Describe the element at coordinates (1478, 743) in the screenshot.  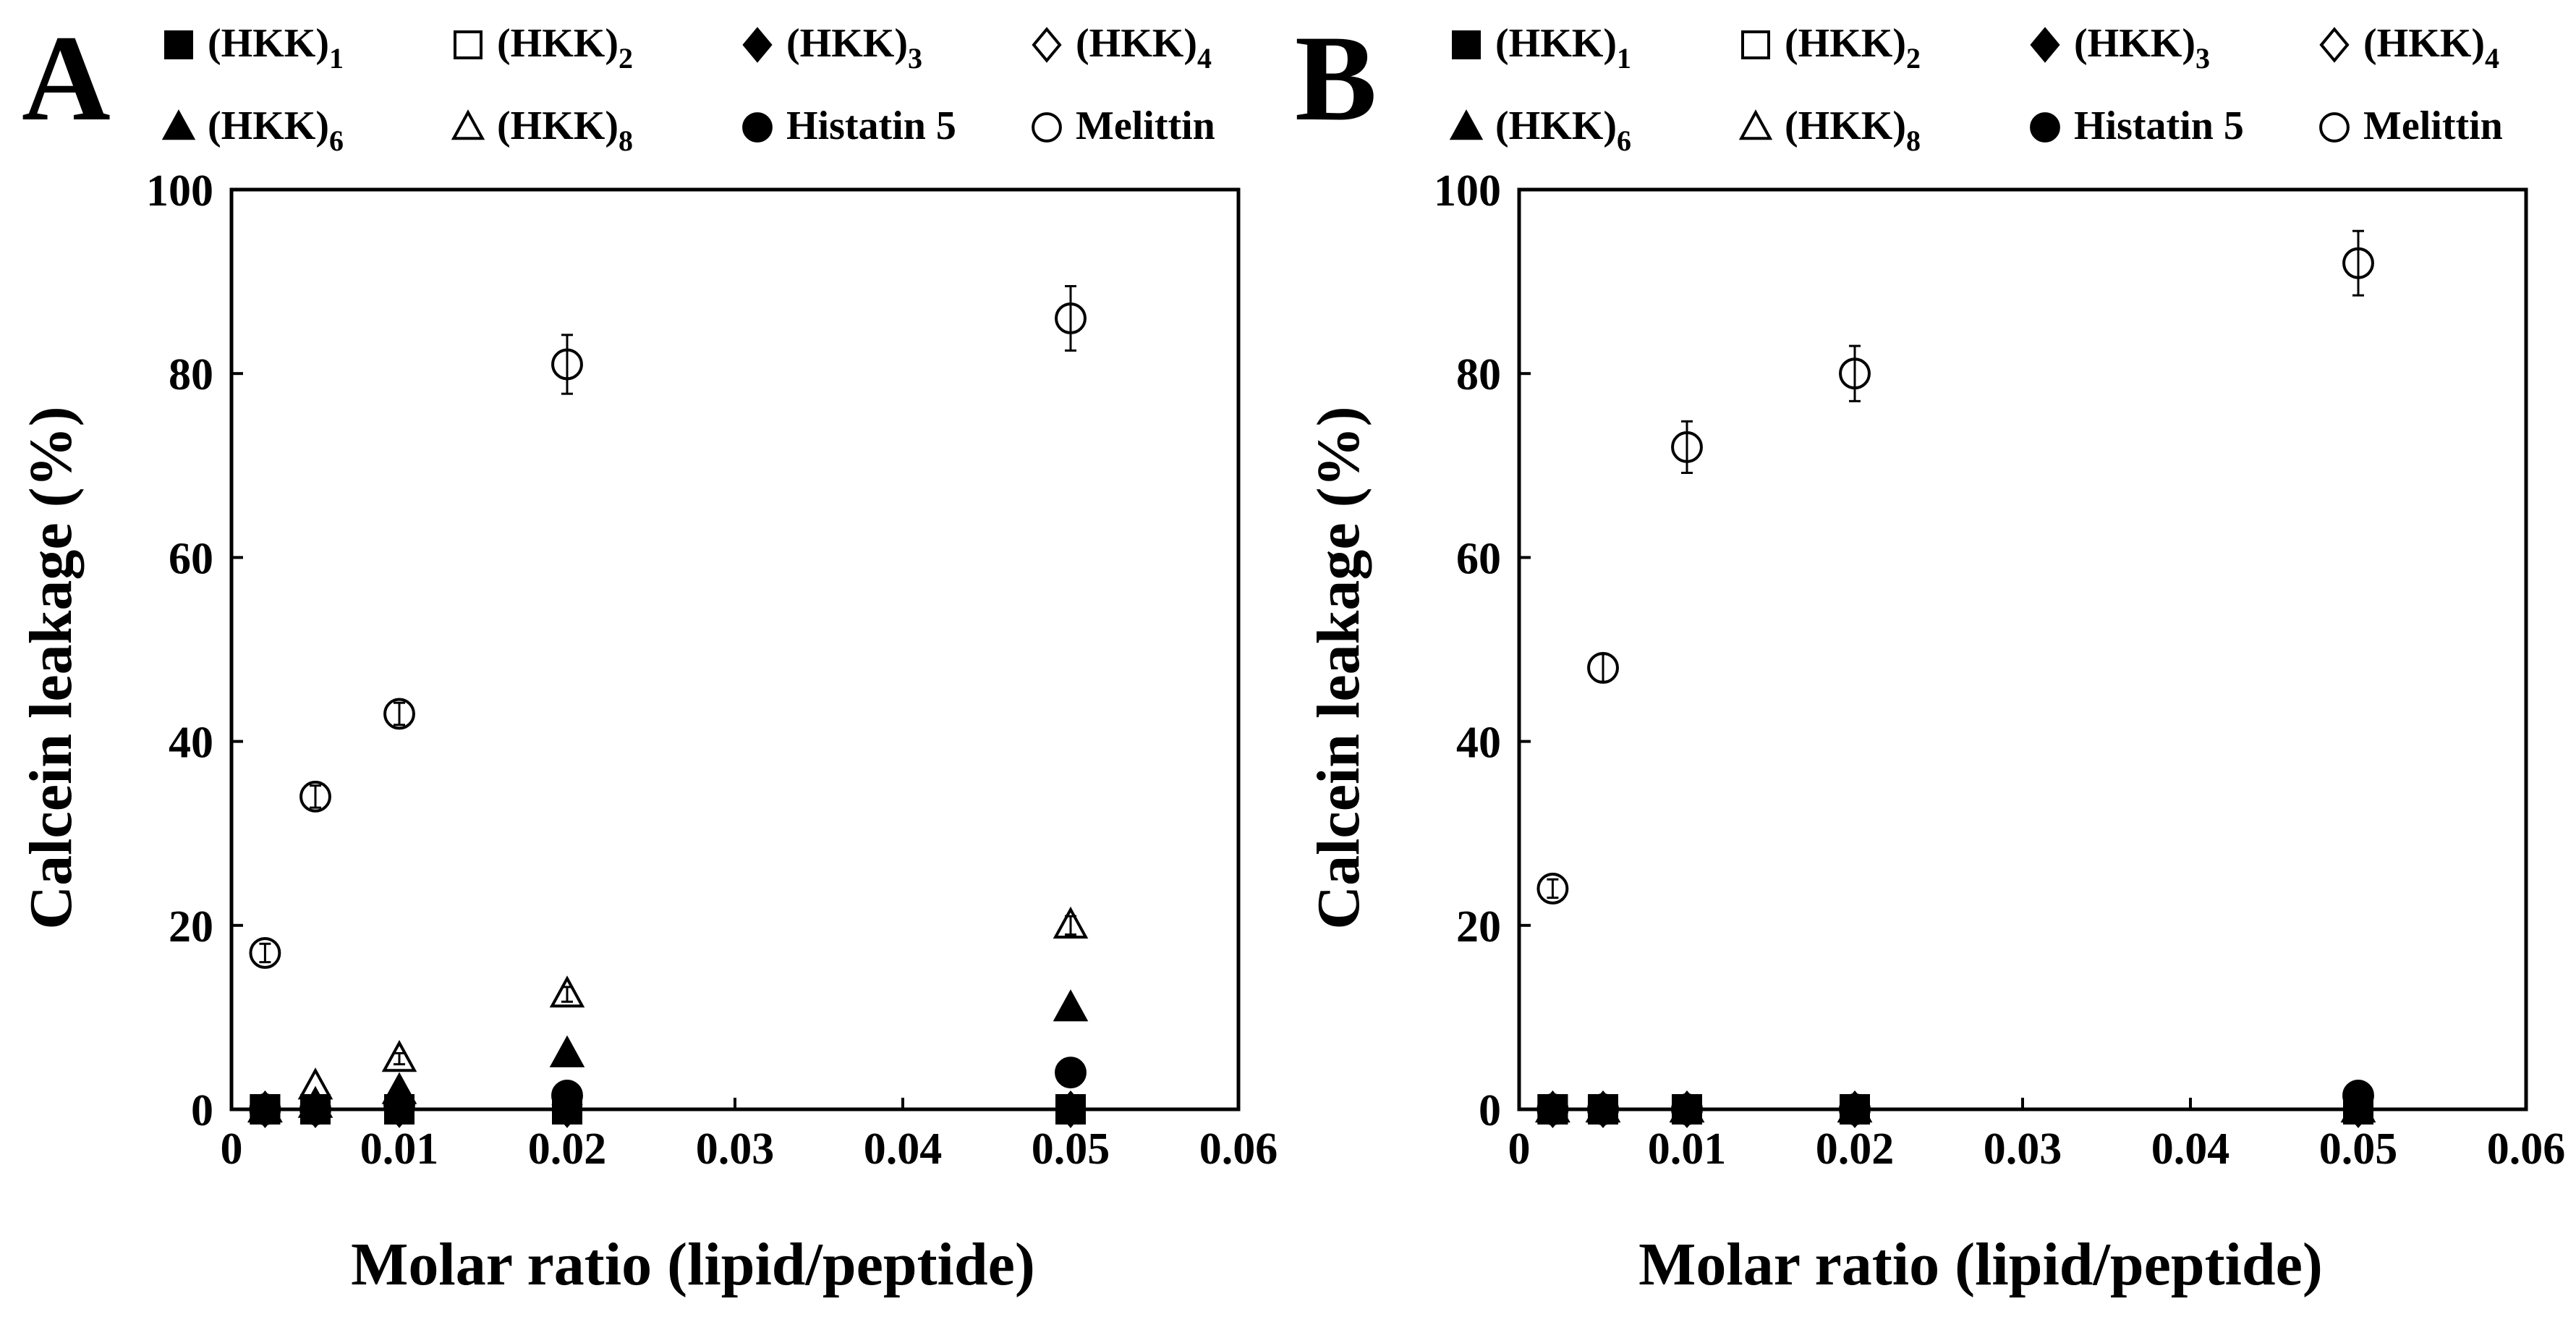
I see `panel-b-y-tick-label: 40` at that location.